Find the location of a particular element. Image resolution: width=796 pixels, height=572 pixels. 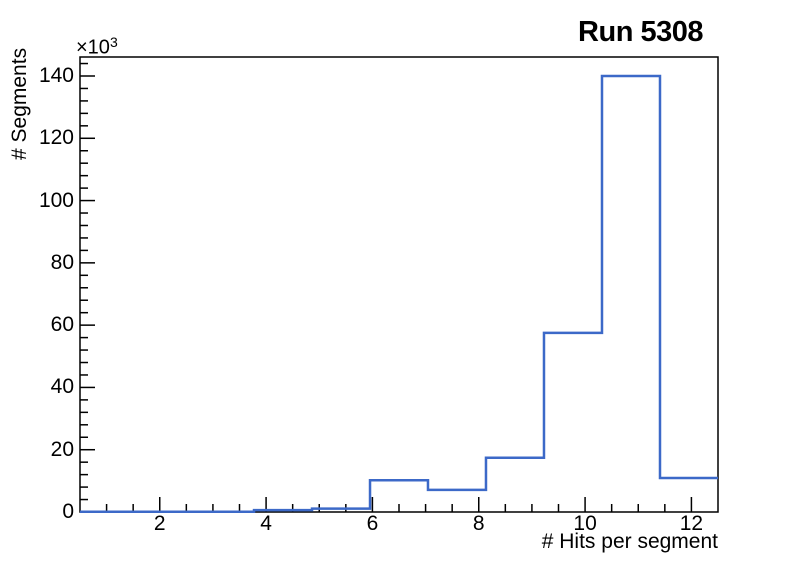

y-tick-label: 60 is located at coordinates (62, 325).